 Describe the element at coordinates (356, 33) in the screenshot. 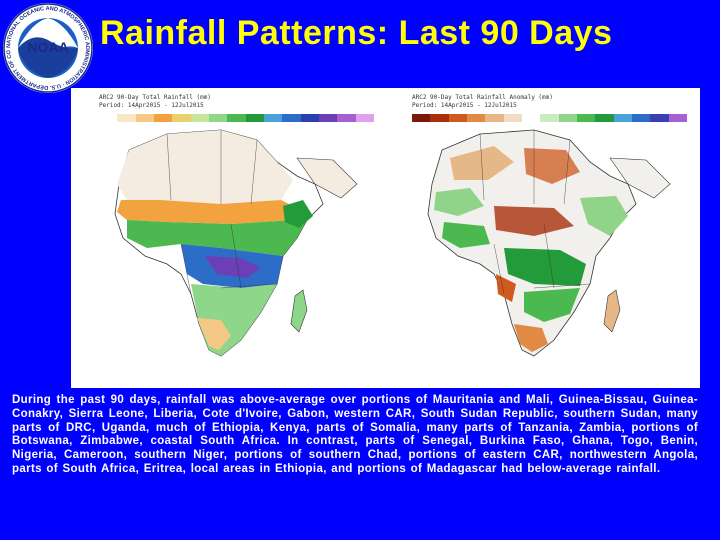

I see `page-title: Rainfall Patterns: Last 90 Days` at that location.